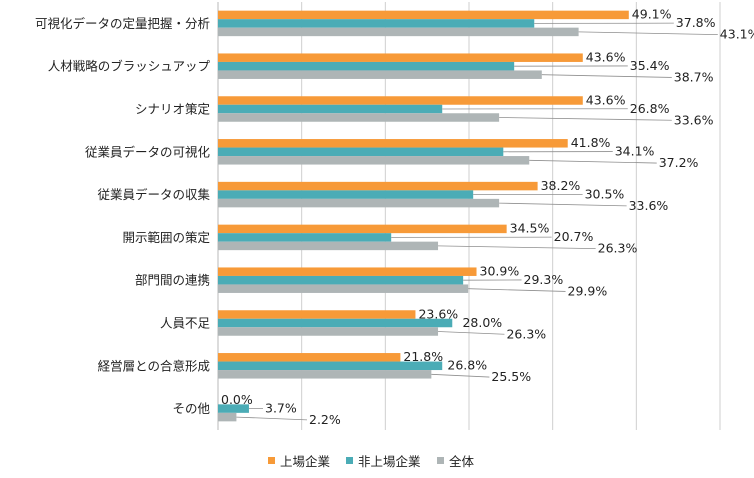 This screenshot has height=478, width=754. Describe the element at coordinates (423, 356) in the screenshot. I see `data-label: 21.8%` at that location.